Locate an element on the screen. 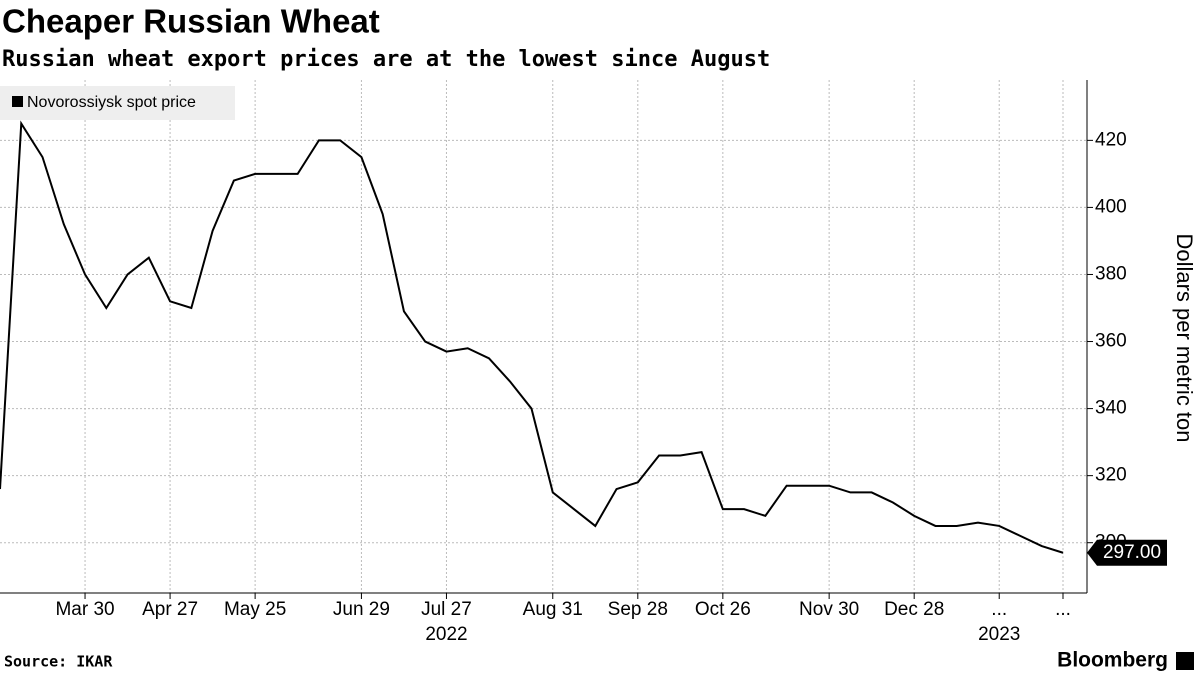  x-tick-label: Nov 30 is located at coordinates (829, 609).